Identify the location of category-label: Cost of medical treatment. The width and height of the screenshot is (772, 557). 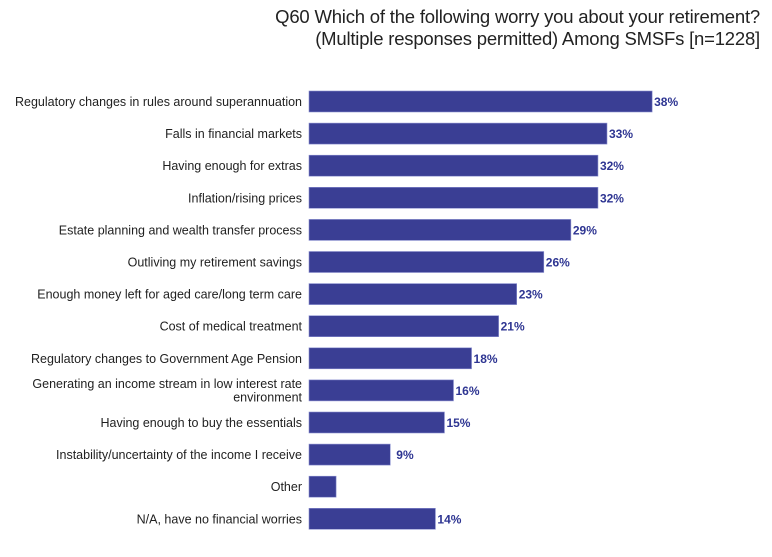
(231, 327).